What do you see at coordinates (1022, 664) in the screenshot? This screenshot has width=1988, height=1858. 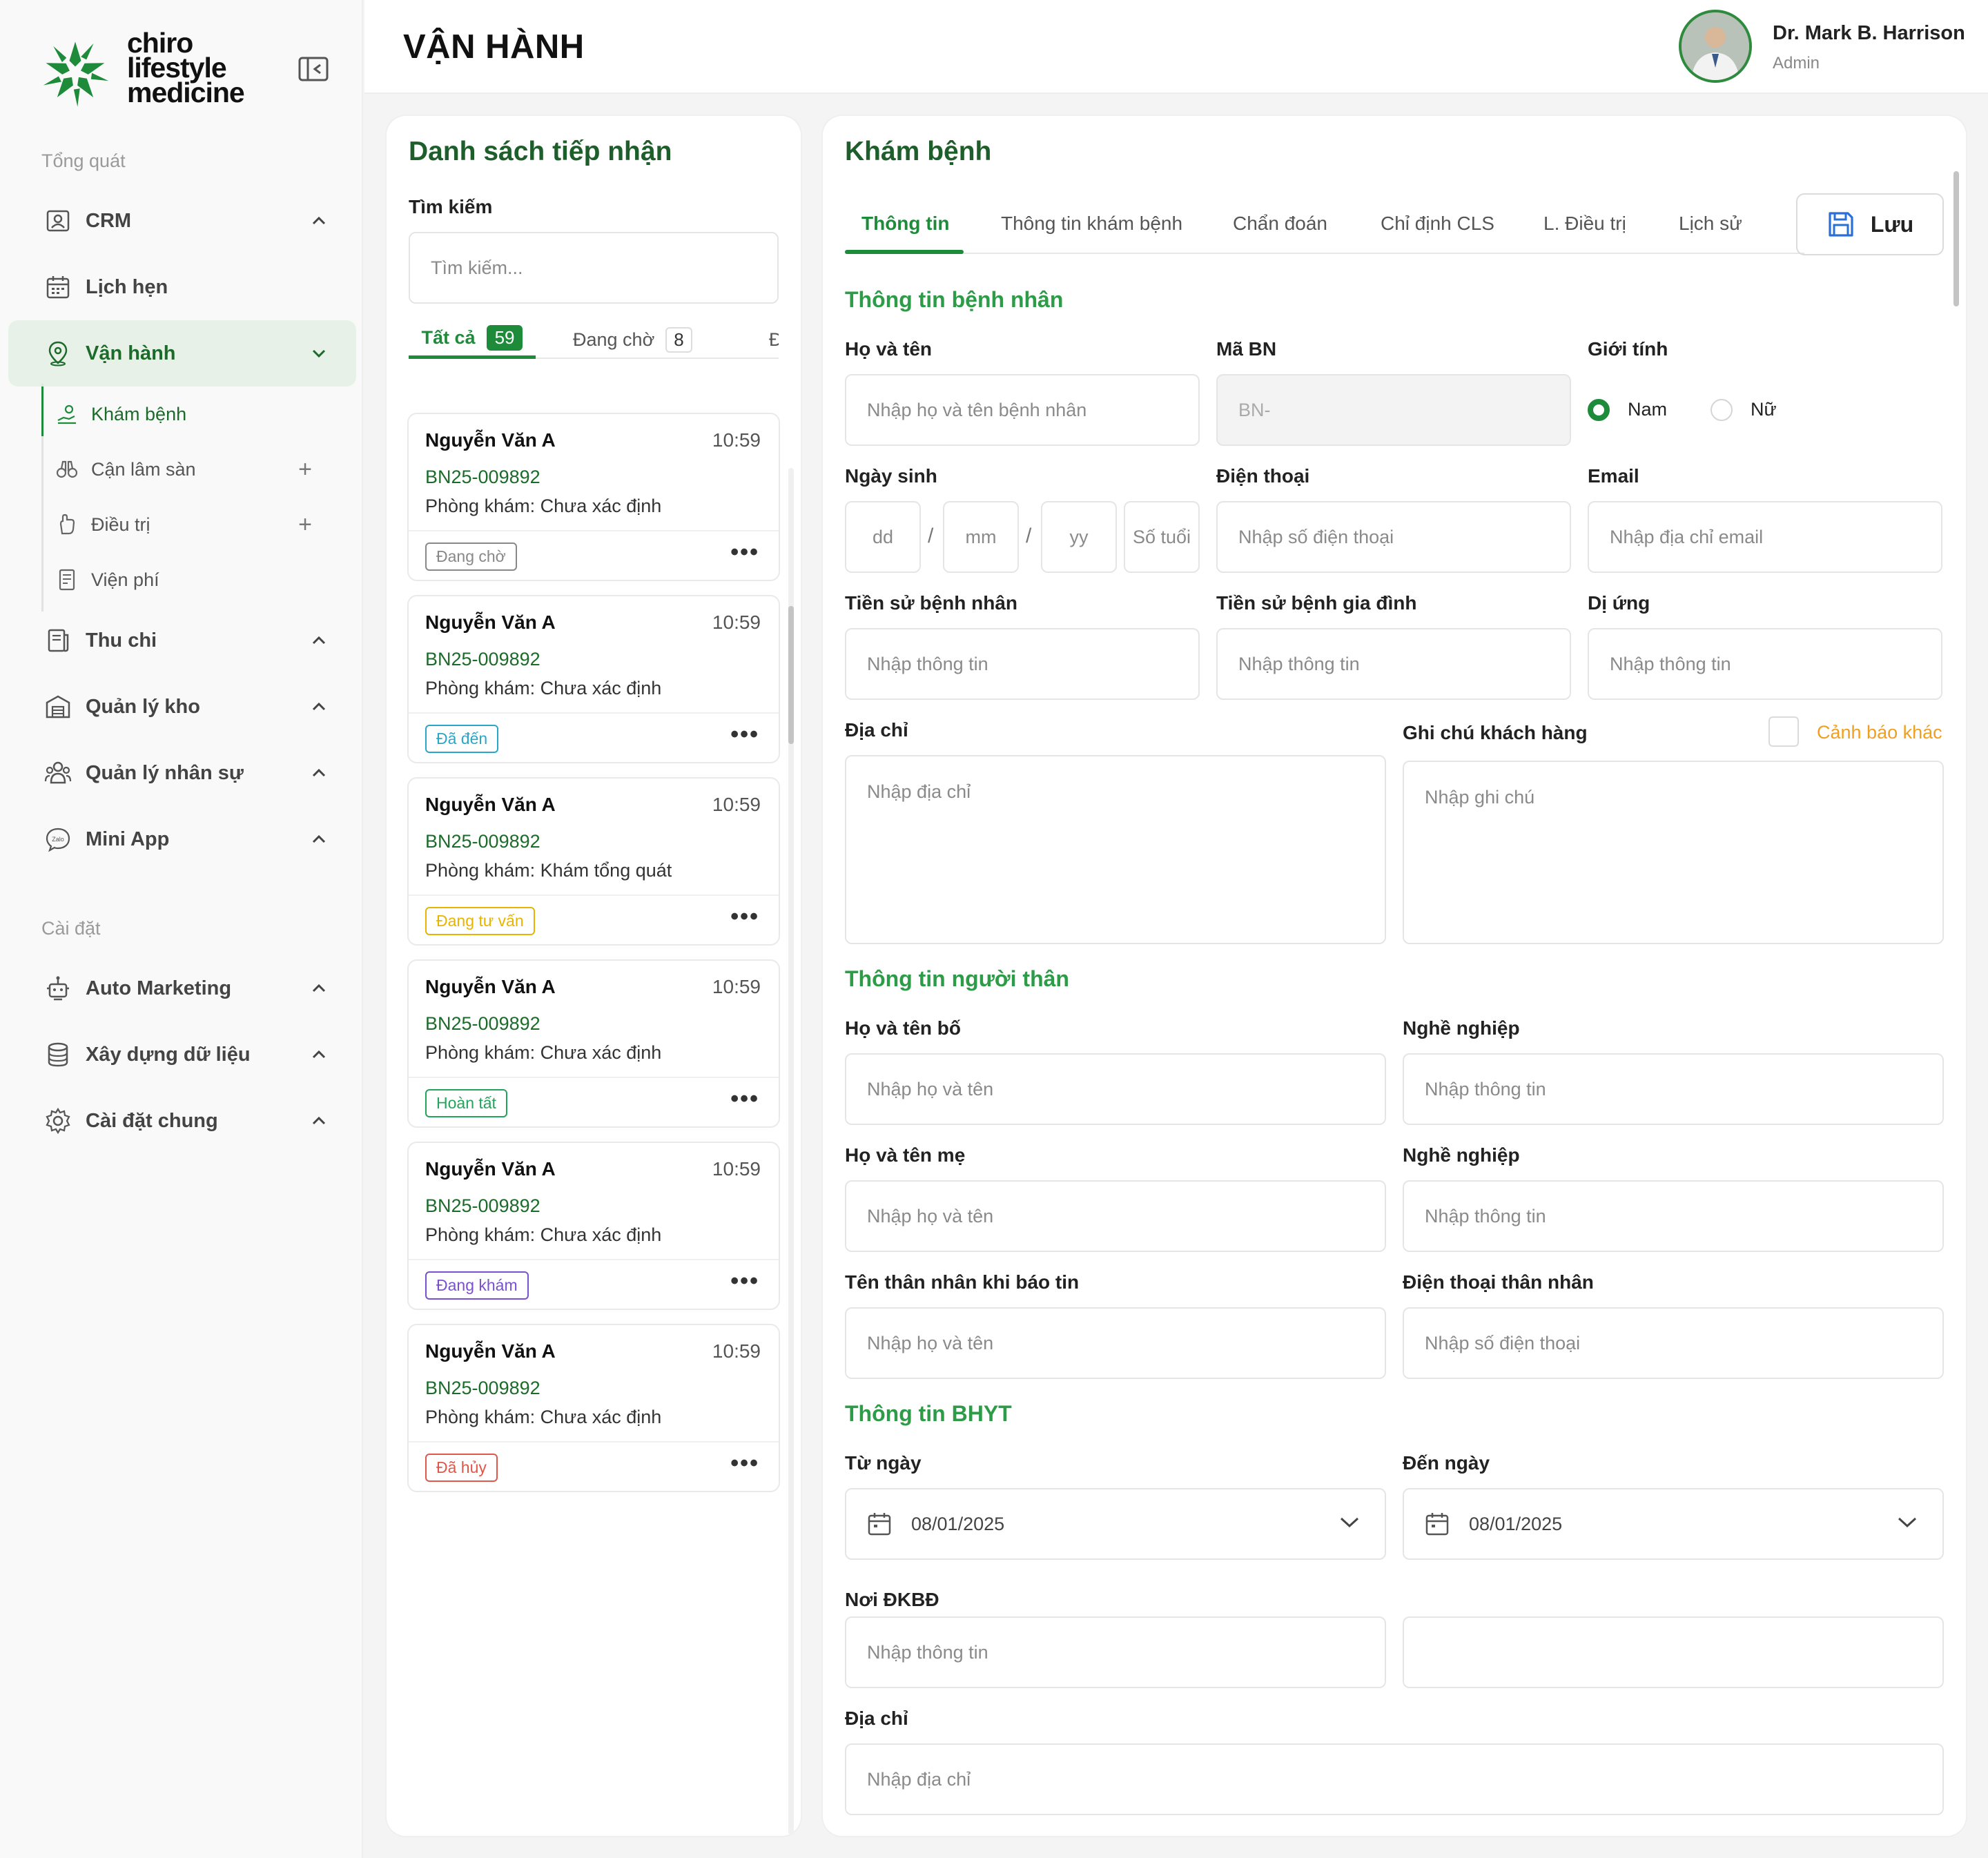 I see `medical-history-input: Nhập thông tin` at bounding box center [1022, 664].